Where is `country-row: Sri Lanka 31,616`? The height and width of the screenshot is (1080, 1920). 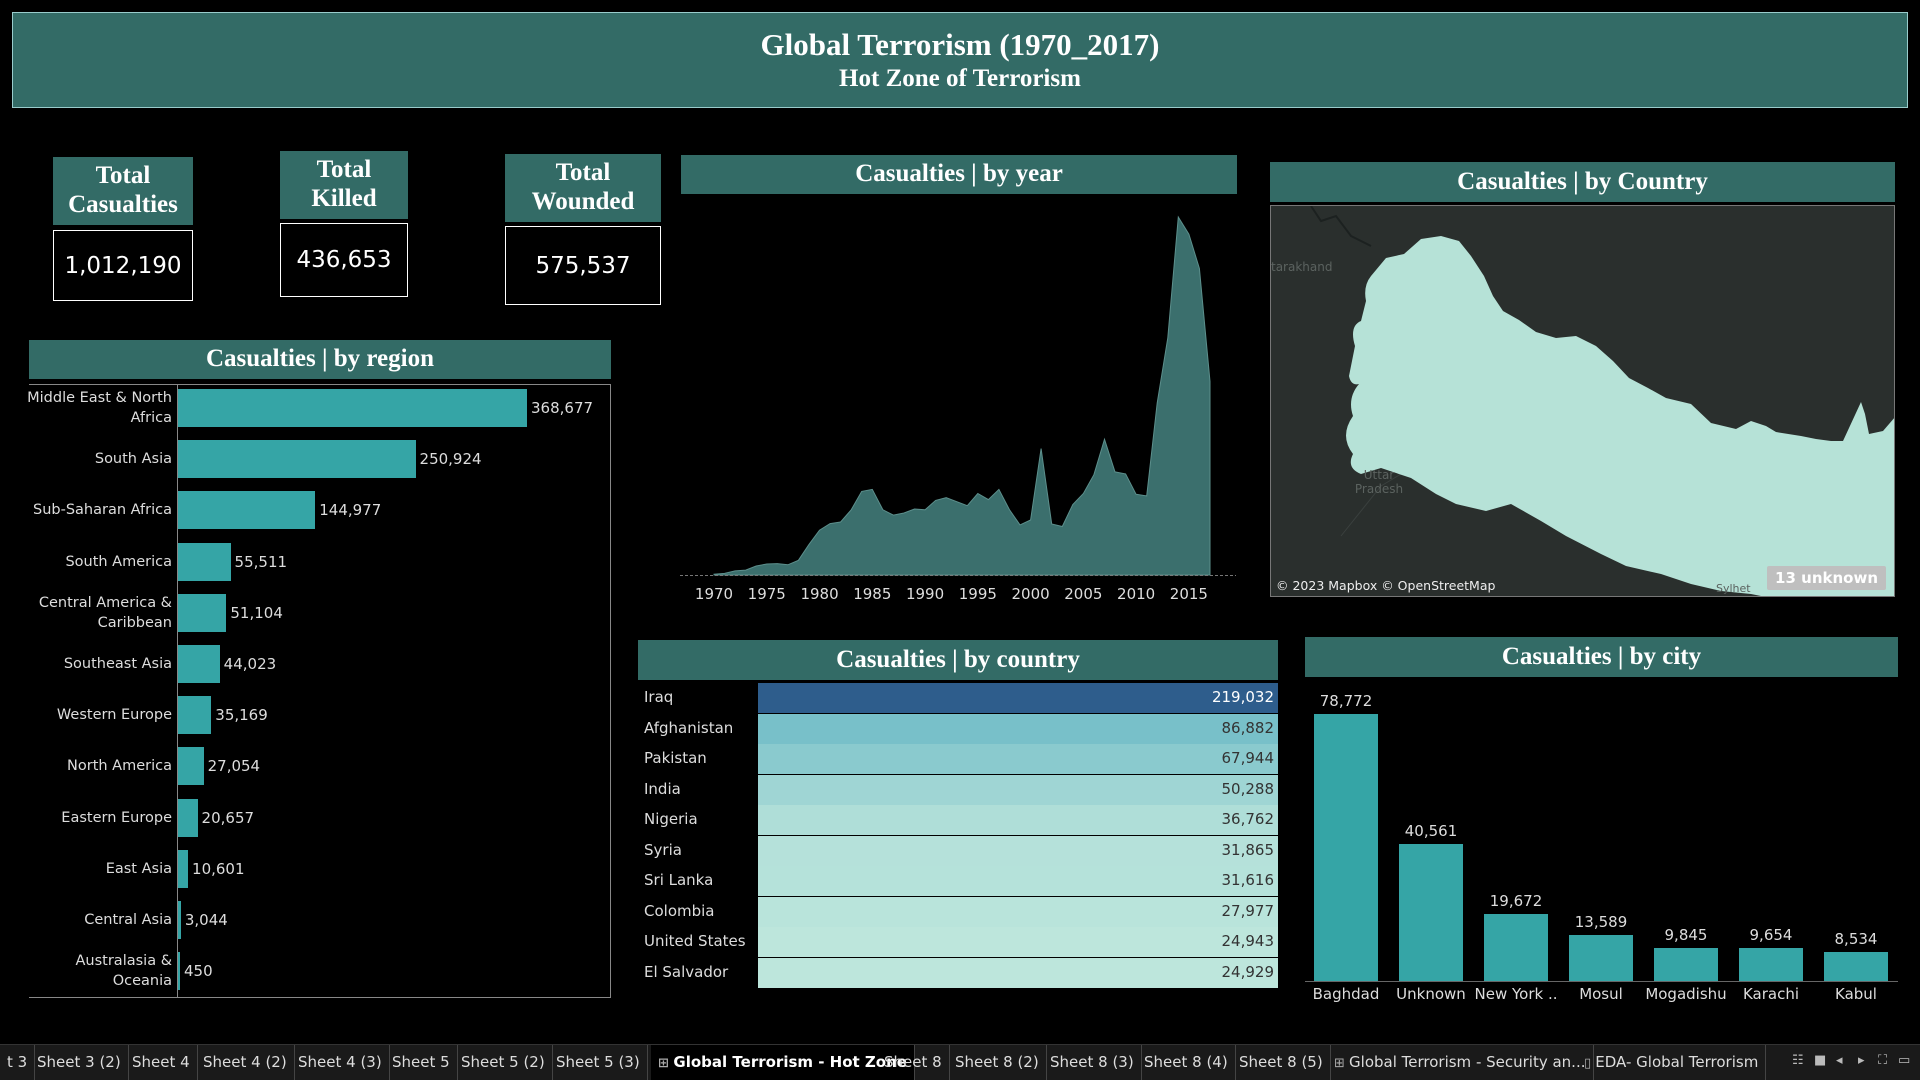
country-row: Sri Lanka 31,616 is located at coordinates (958, 881).